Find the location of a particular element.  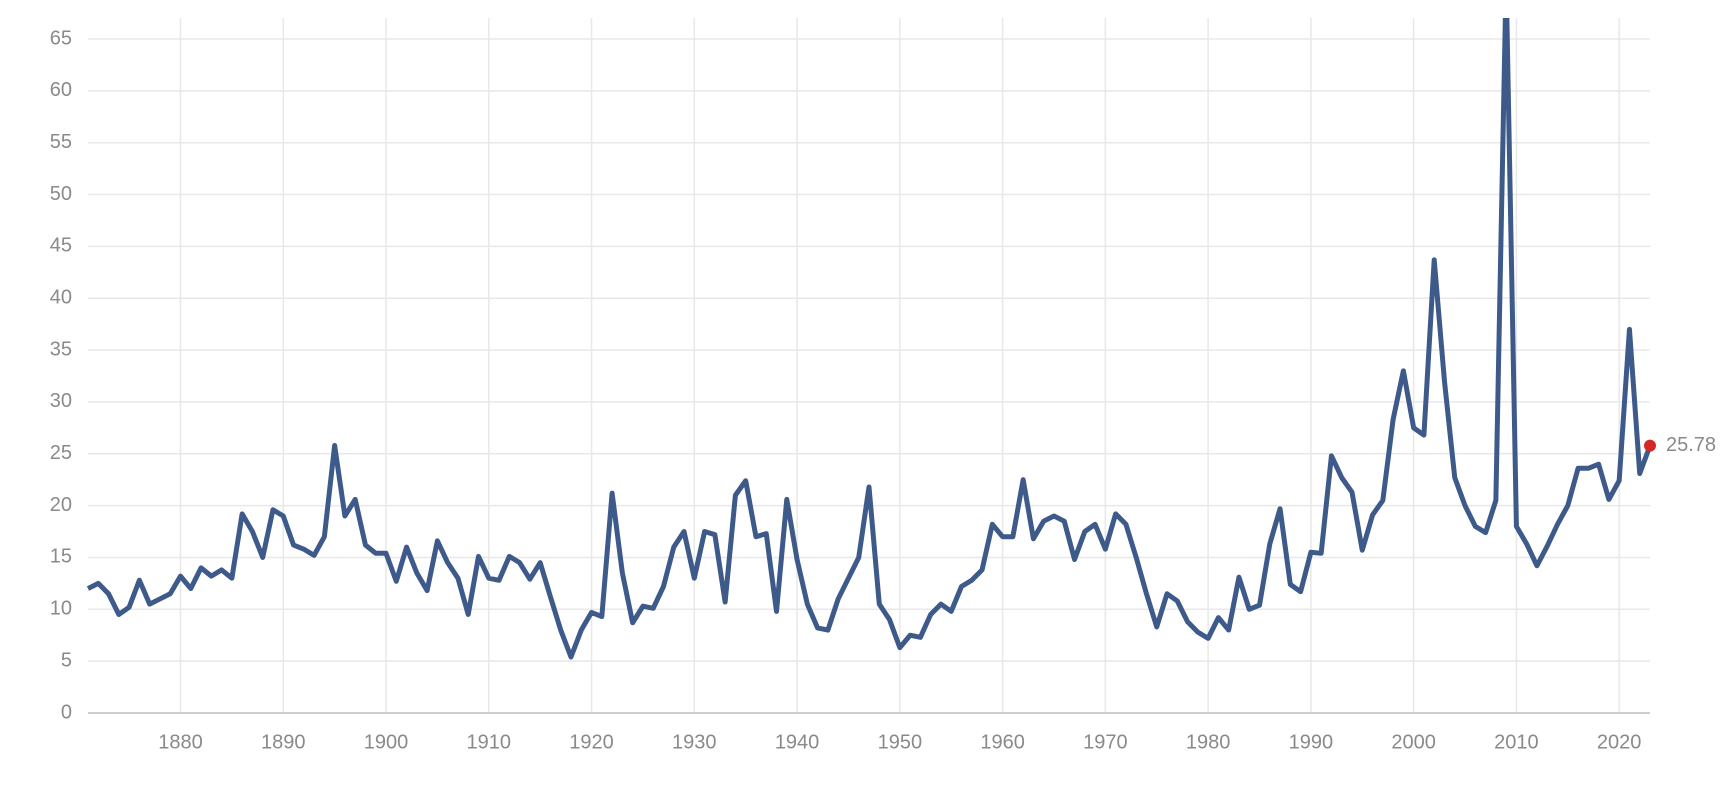

y-tick-label: 25 is located at coordinates (61, 453).